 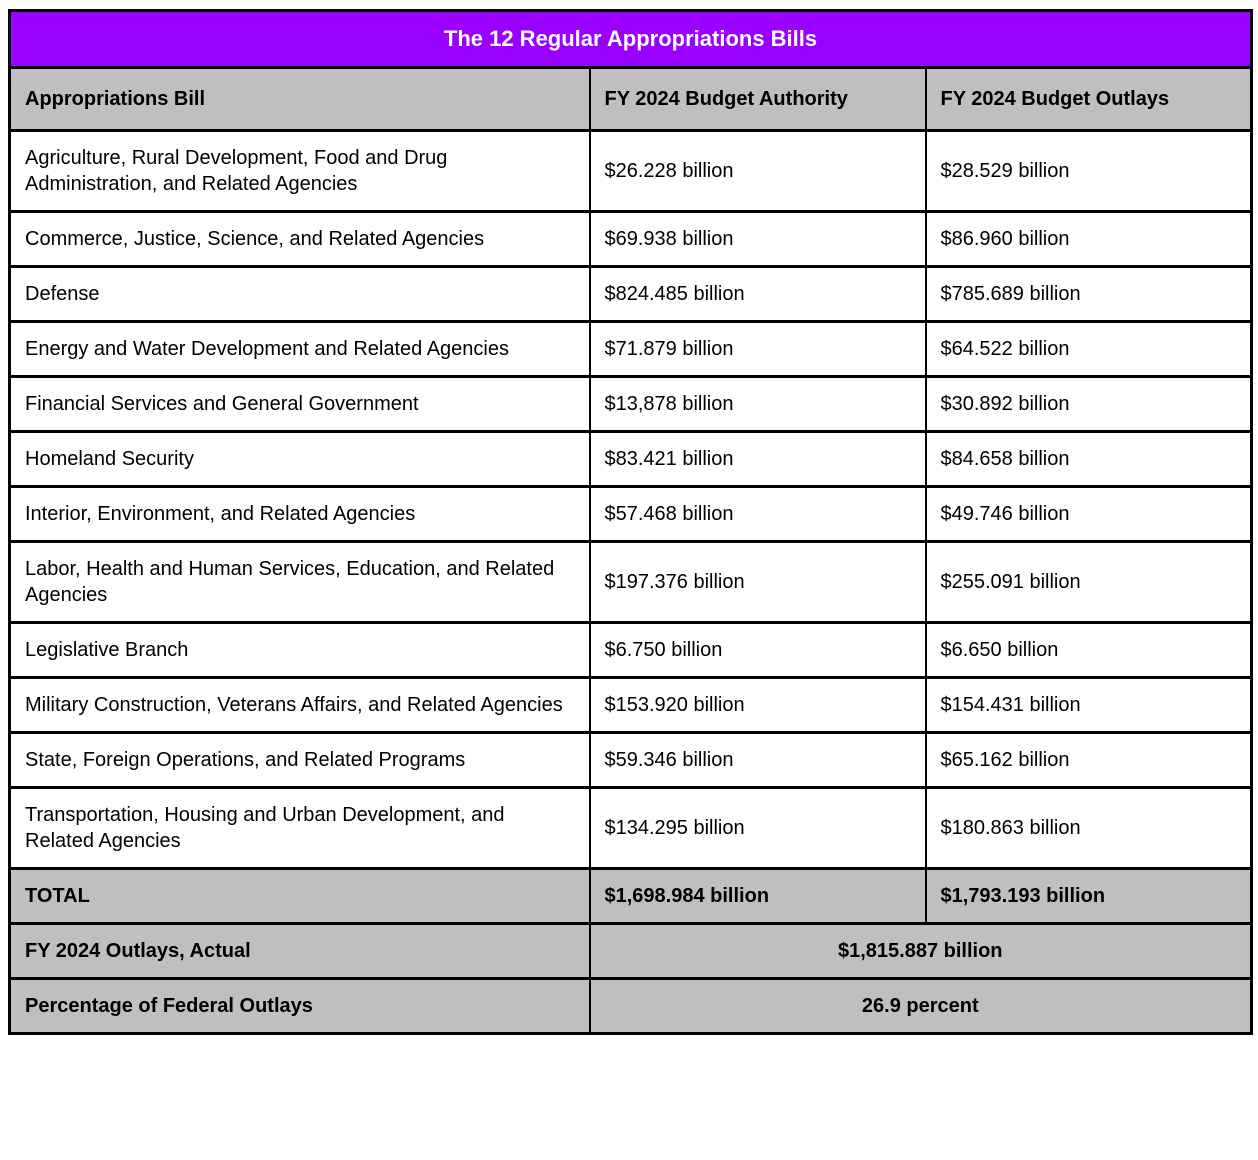 I want to click on budget-authority: $59.346 billion, so click(x=757, y=760).